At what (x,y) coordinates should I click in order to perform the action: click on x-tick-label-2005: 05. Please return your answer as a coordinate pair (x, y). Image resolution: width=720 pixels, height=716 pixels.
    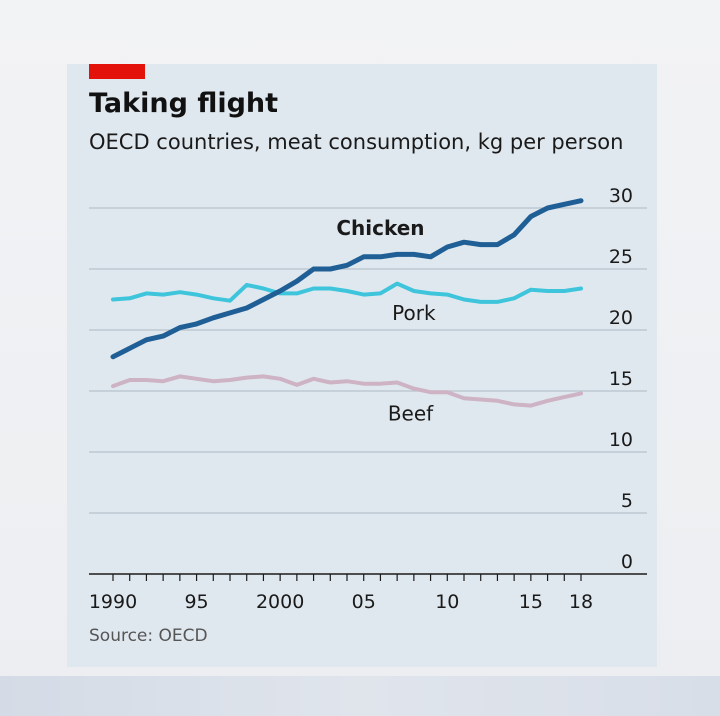
    Looking at the image, I should click on (364, 602).